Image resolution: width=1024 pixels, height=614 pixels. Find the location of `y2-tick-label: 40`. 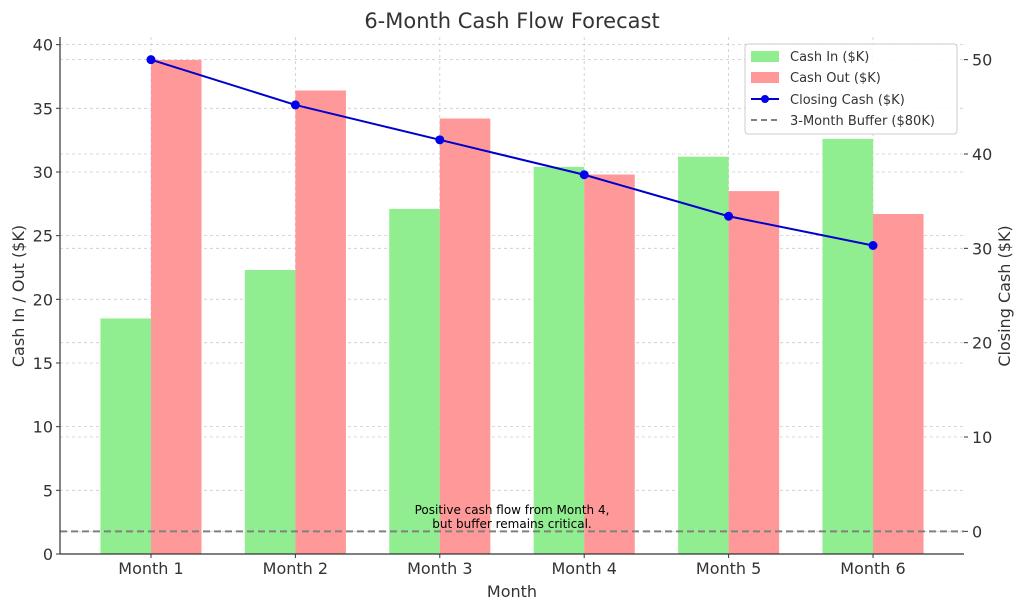

y2-tick-label: 40 is located at coordinates (982, 154).